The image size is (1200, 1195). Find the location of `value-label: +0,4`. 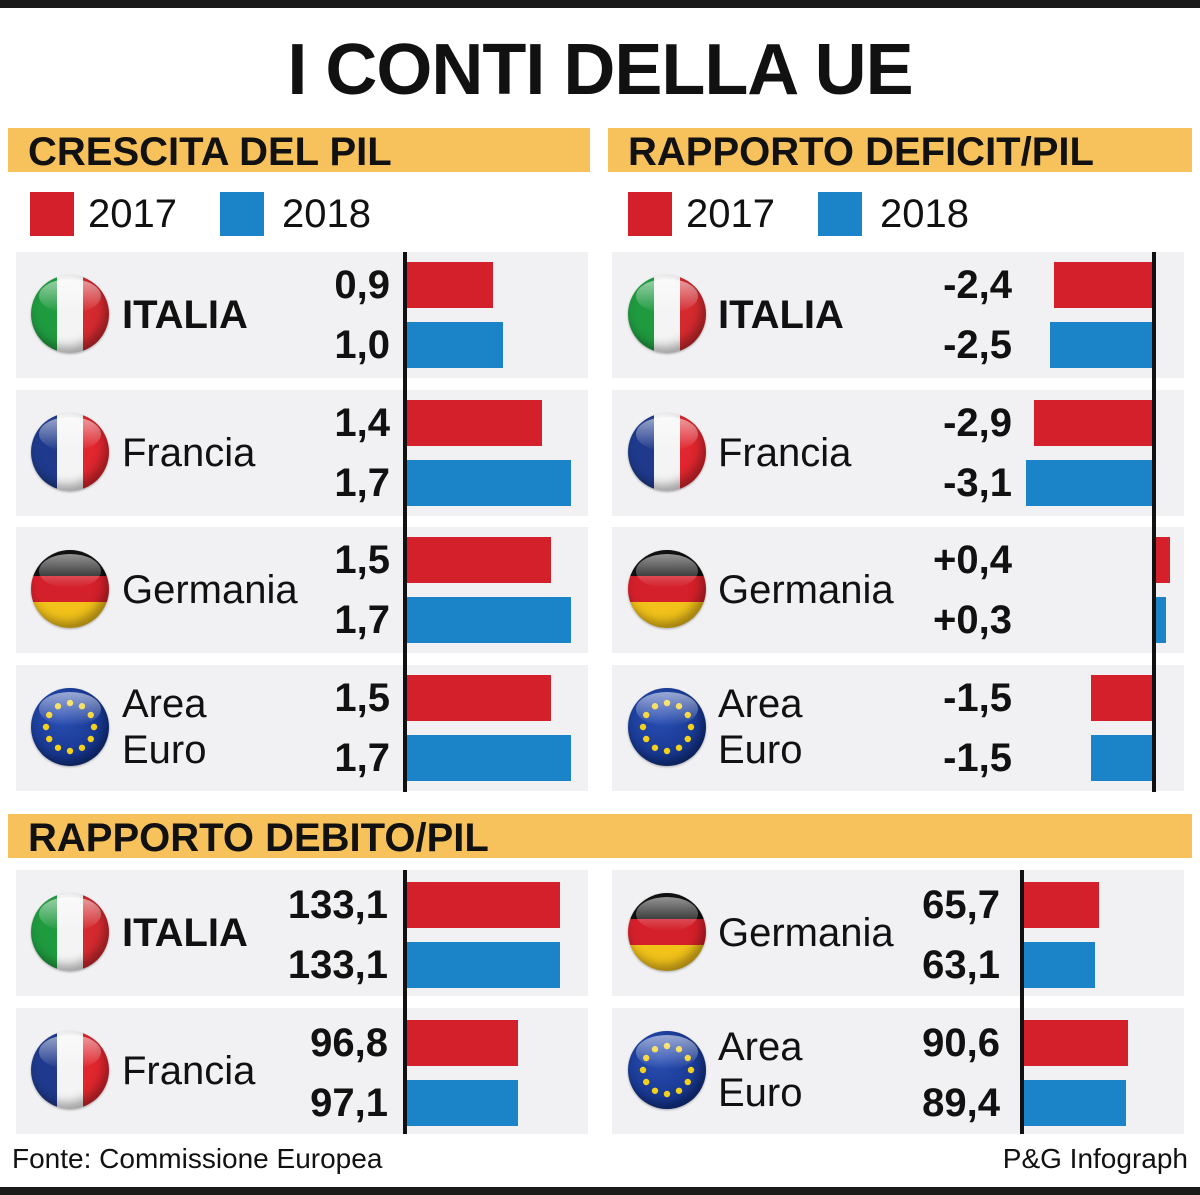

value-label: +0,4 is located at coordinates (972, 560).